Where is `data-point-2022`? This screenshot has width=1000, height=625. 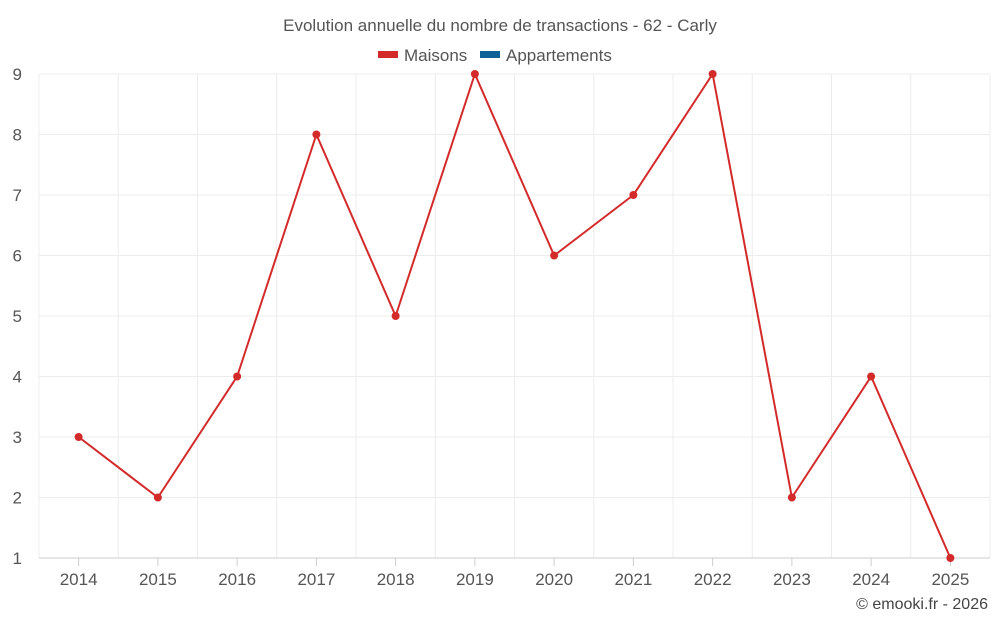 data-point-2022 is located at coordinates (712, 74).